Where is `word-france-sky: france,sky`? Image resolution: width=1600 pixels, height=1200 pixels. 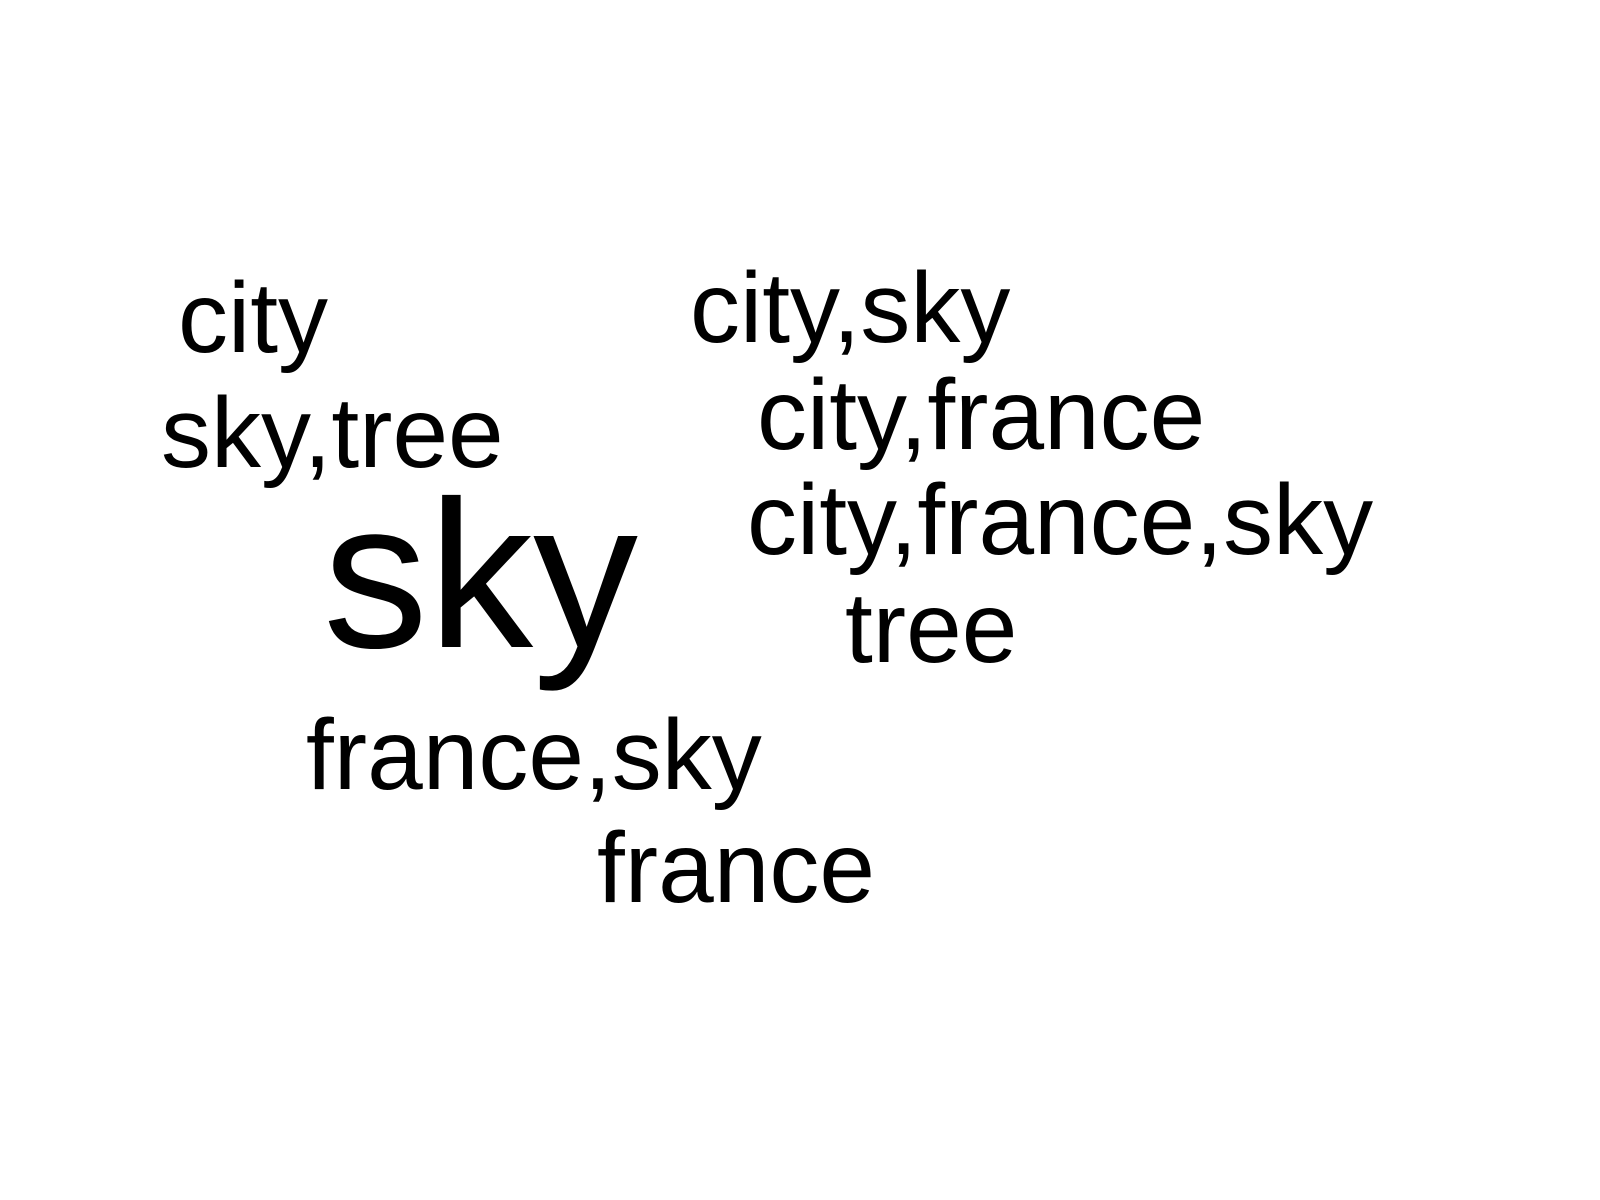 word-france-sky: france,sky is located at coordinates (534, 755).